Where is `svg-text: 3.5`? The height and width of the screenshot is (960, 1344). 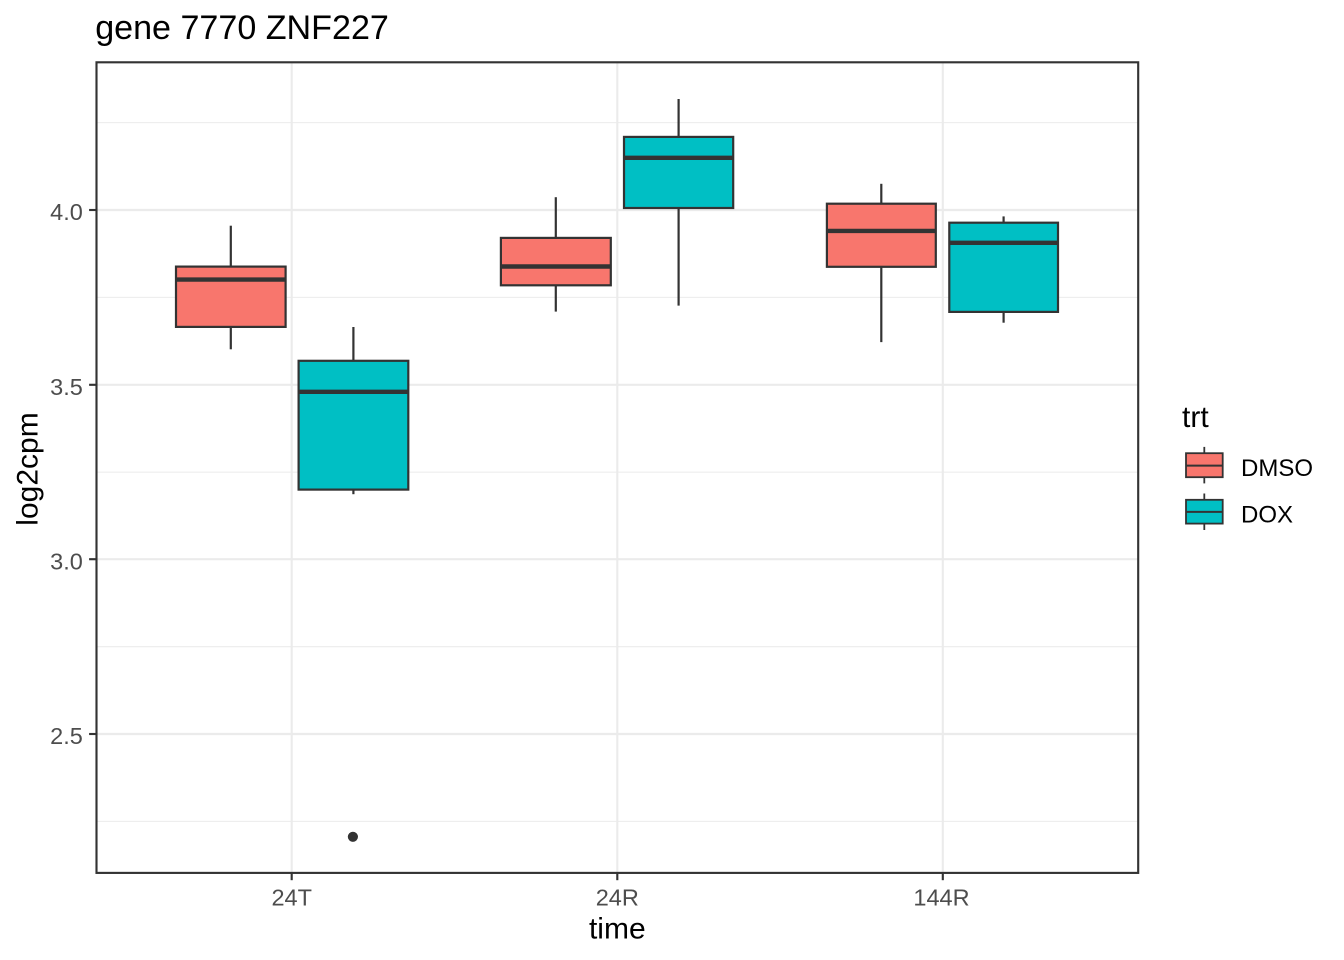 svg-text: 3.5 is located at coordinates (66, 387).